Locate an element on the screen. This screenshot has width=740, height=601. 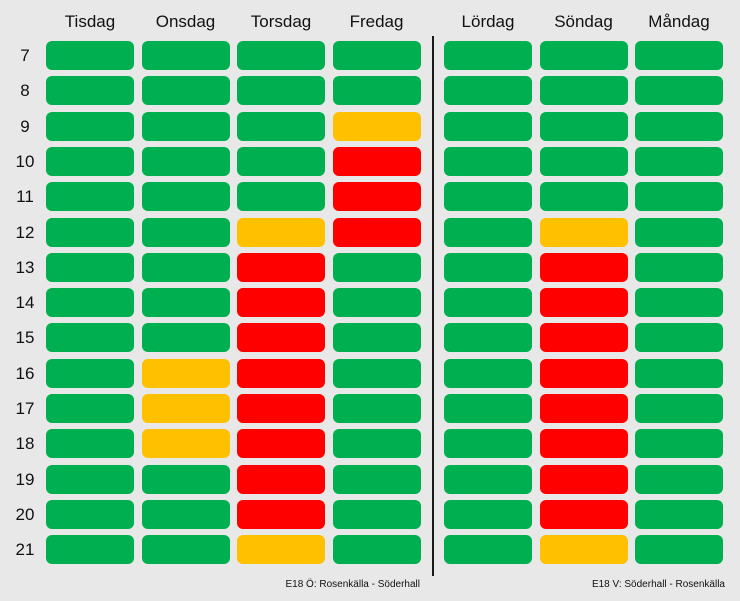
road-label-east: E18 Ö: Rosenkälla - Söderhall is located at coordinates (352, 584).